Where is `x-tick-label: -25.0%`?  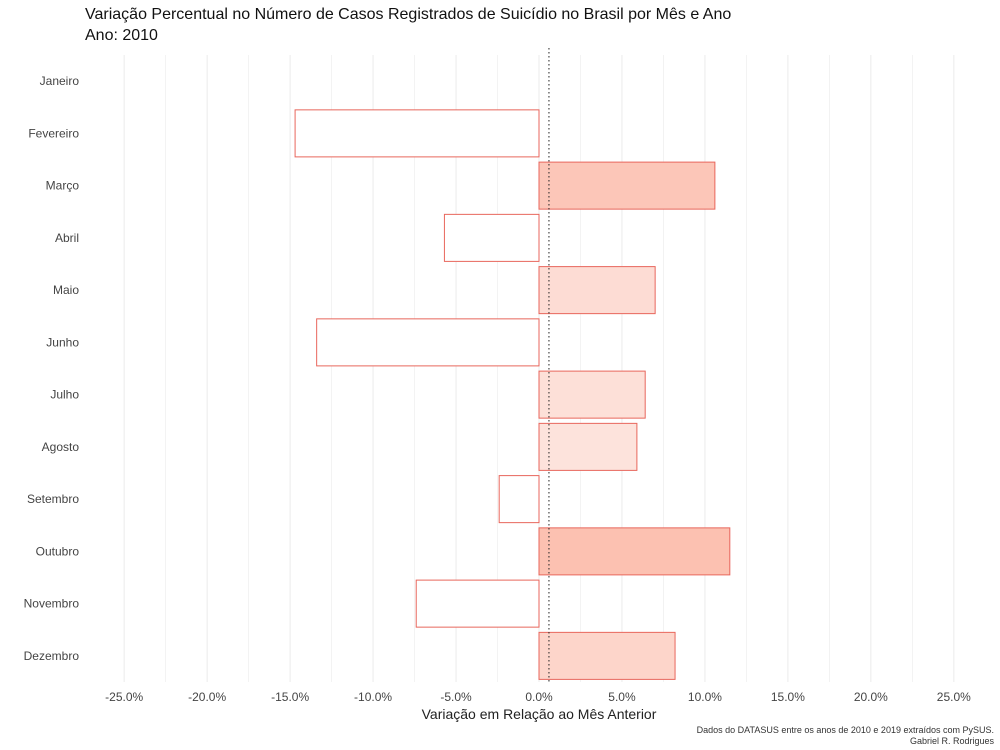
x-tick-label: -25.0% is located at coordinates (124, 697).